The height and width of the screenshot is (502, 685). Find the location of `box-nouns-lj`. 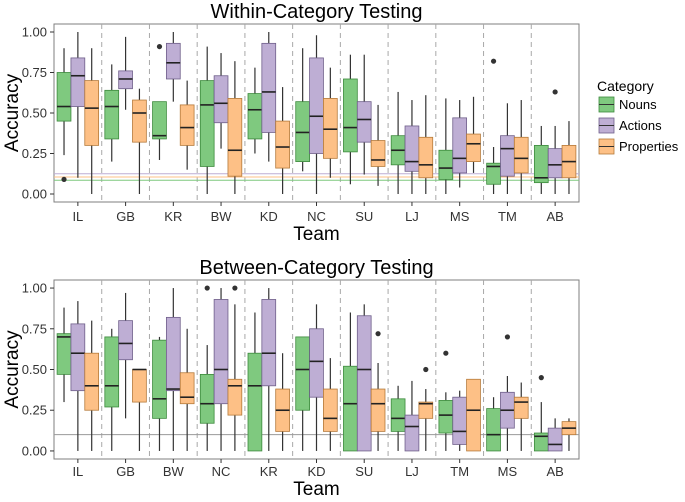

box-nouns-lj is located at coordinates (398, 142).